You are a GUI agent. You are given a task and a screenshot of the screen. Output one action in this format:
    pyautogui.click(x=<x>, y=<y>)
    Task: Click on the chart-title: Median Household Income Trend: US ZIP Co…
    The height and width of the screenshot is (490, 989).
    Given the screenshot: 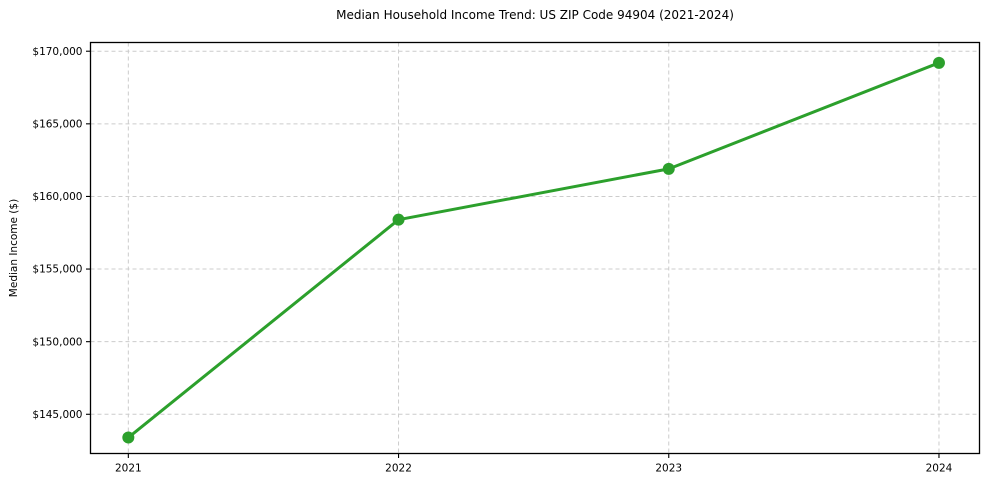 What is the action you would take?
    pyautogui.click(x=535, y=15)
    